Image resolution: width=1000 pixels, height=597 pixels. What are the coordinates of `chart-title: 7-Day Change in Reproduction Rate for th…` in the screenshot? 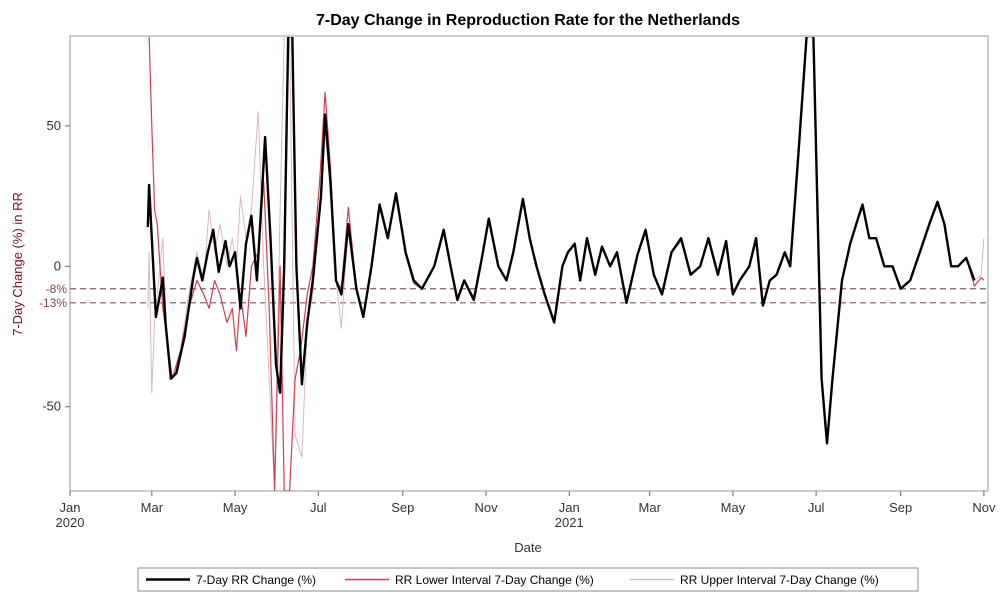 It's located at (528, 20).